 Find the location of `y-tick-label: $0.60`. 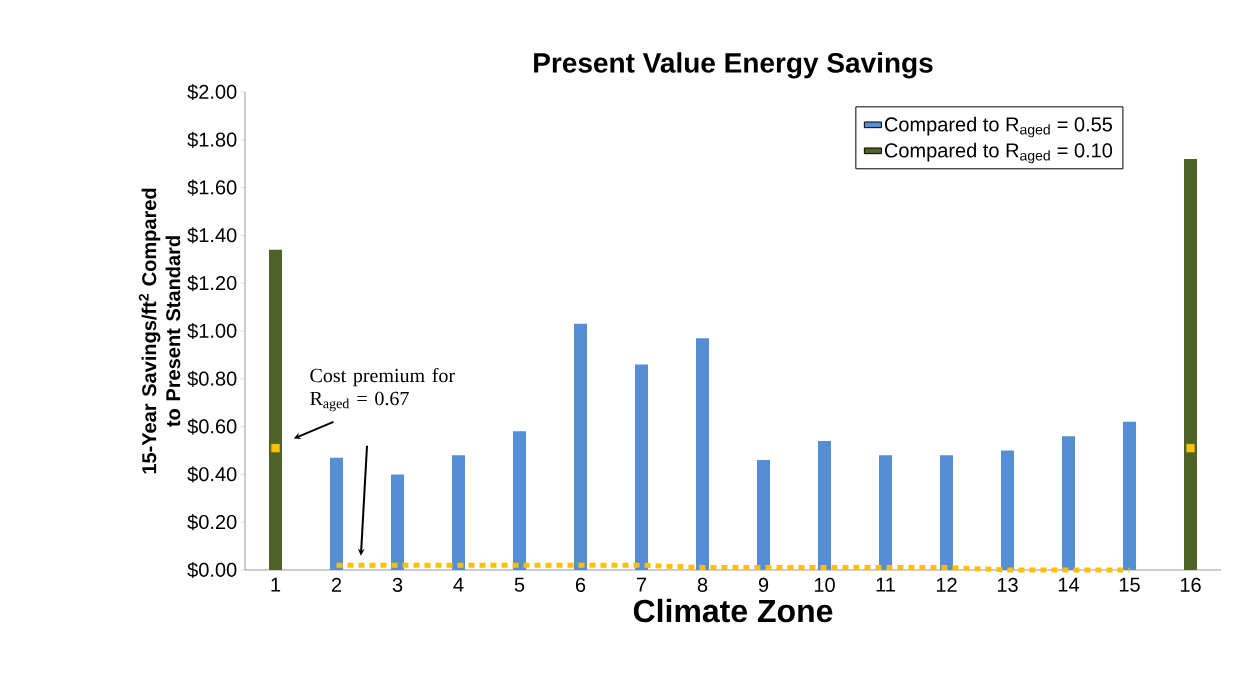

y-tick-label: $0.60 is located at coordinates (212, 426).